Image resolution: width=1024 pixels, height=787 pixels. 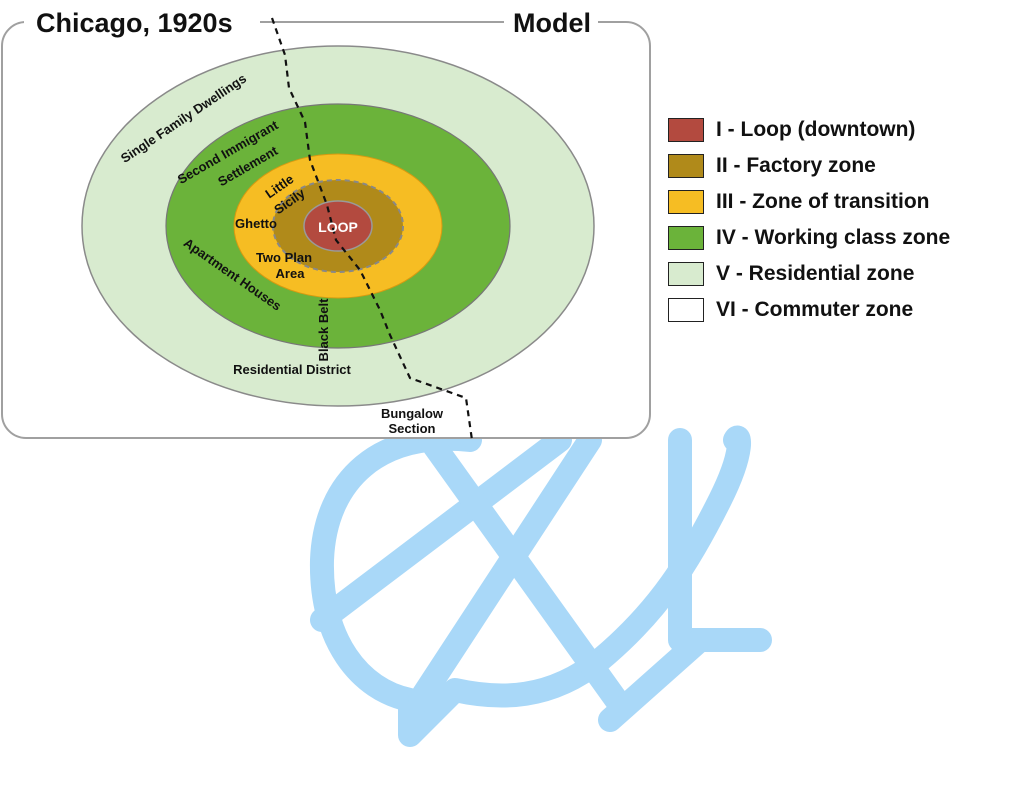 What do you see at coordinates (412, 413) in the screenshot?
I see `label-bungalow-1: Bungalow` at bounding box center [412, 413].